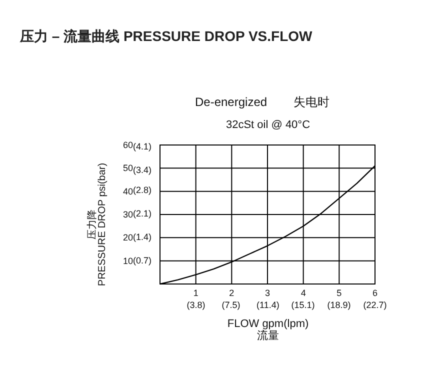 Image resolution: width=441 pixels, height=373 pixels. I want to click on x2-tick-label: (7.5), so click(231, 305).